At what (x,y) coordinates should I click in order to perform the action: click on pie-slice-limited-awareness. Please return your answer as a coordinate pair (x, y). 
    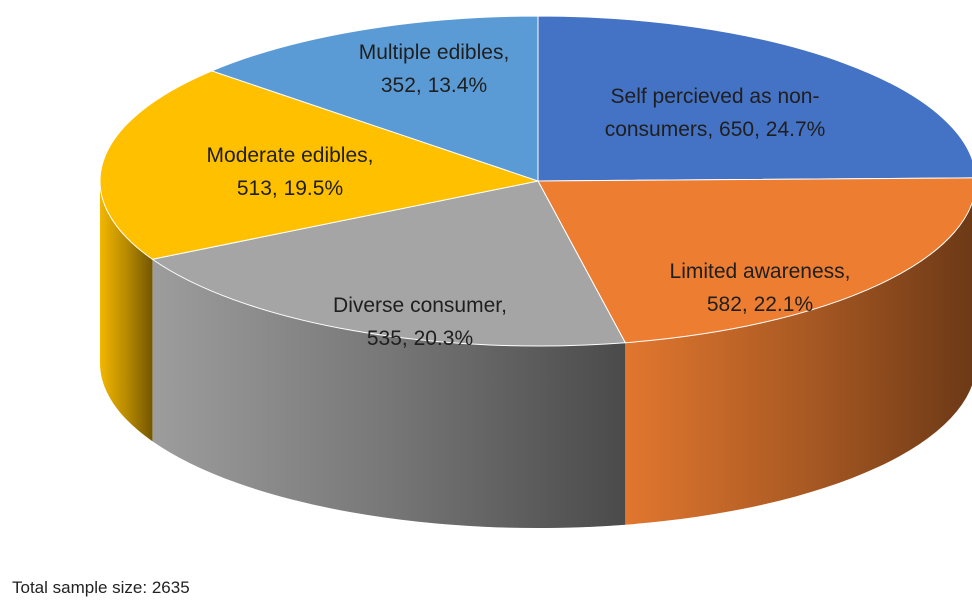
    Looking at the image, I should click on (754, 260).